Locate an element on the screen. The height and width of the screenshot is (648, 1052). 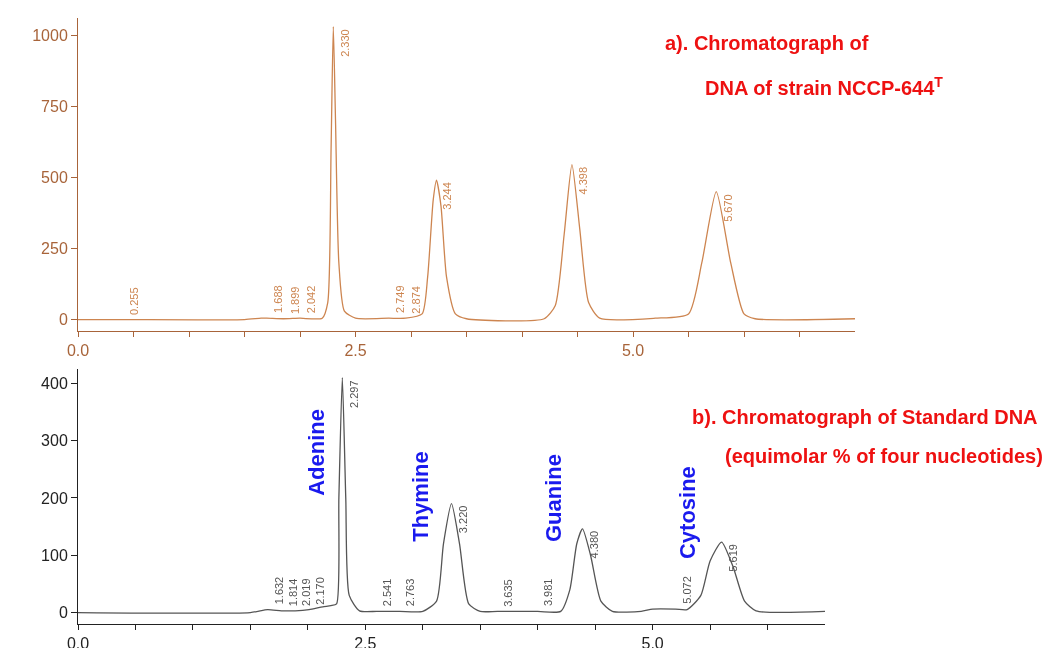
annotation: 4.380 is located at coordinates (593, 544).